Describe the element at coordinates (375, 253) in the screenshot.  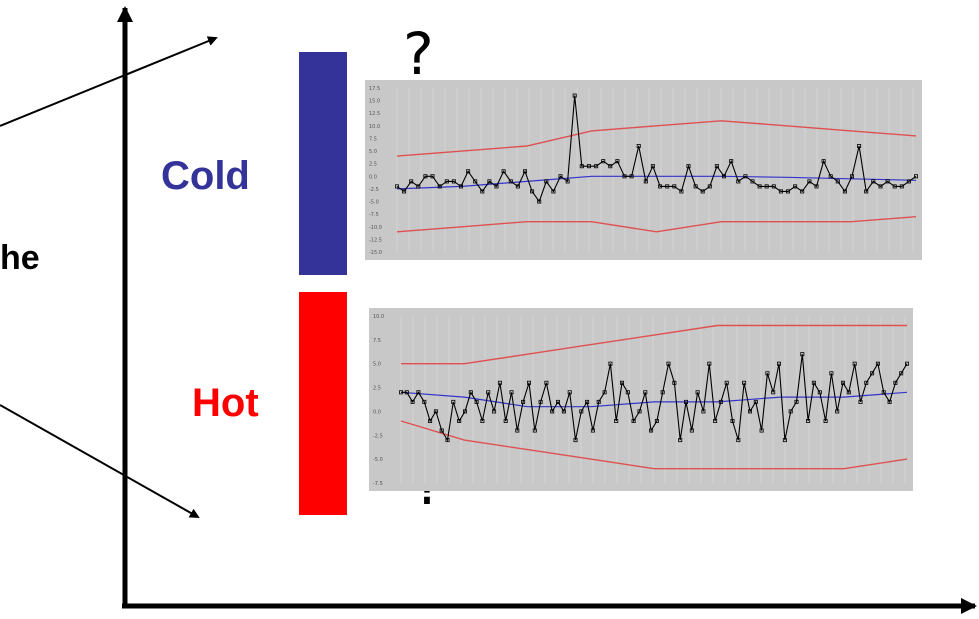
I see `cold-tick-label: -15.0` at that location.